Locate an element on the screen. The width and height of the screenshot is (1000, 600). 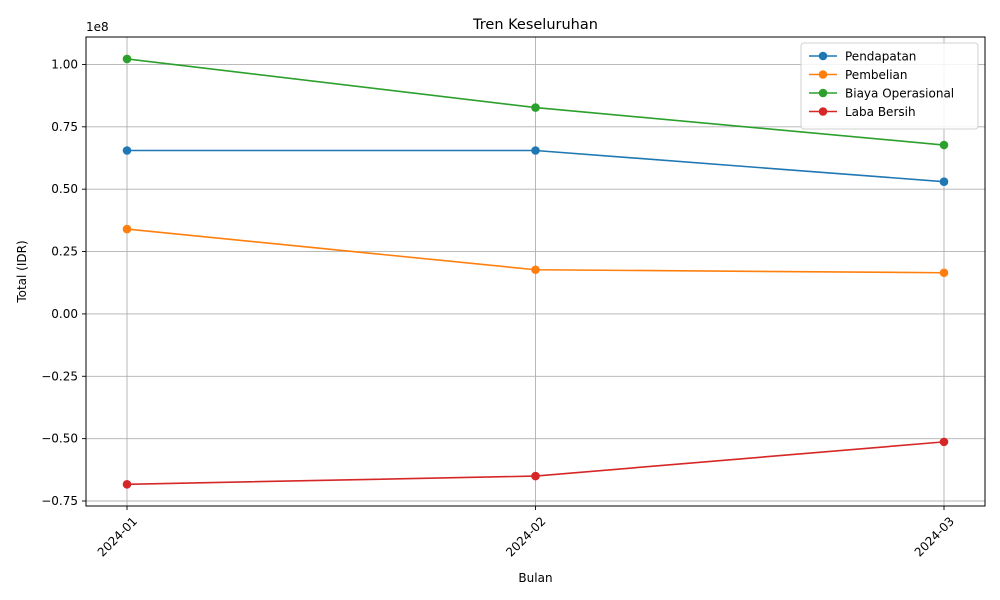
y-tick-label: 0.50 is located at coordinates (64, 189).